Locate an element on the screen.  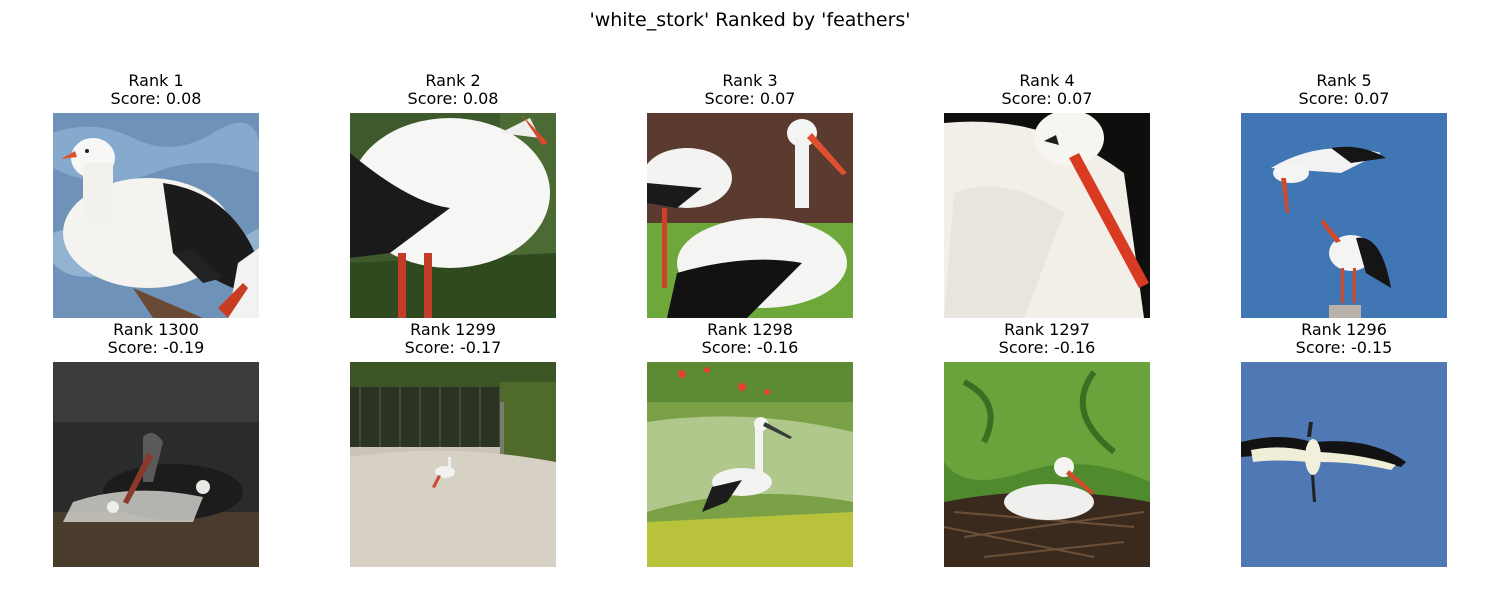
cell-caption: Rank 3 Score: 0.07 is located at coordinates (750, 90).